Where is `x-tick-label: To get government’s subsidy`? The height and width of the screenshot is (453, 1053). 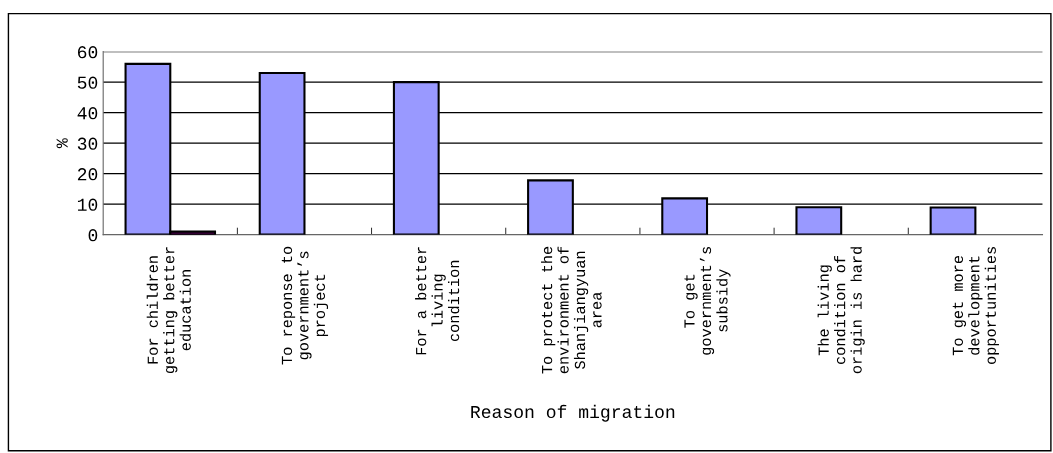 x-tick-label: To get government’s subsidy is located at coordinates (707, 301).